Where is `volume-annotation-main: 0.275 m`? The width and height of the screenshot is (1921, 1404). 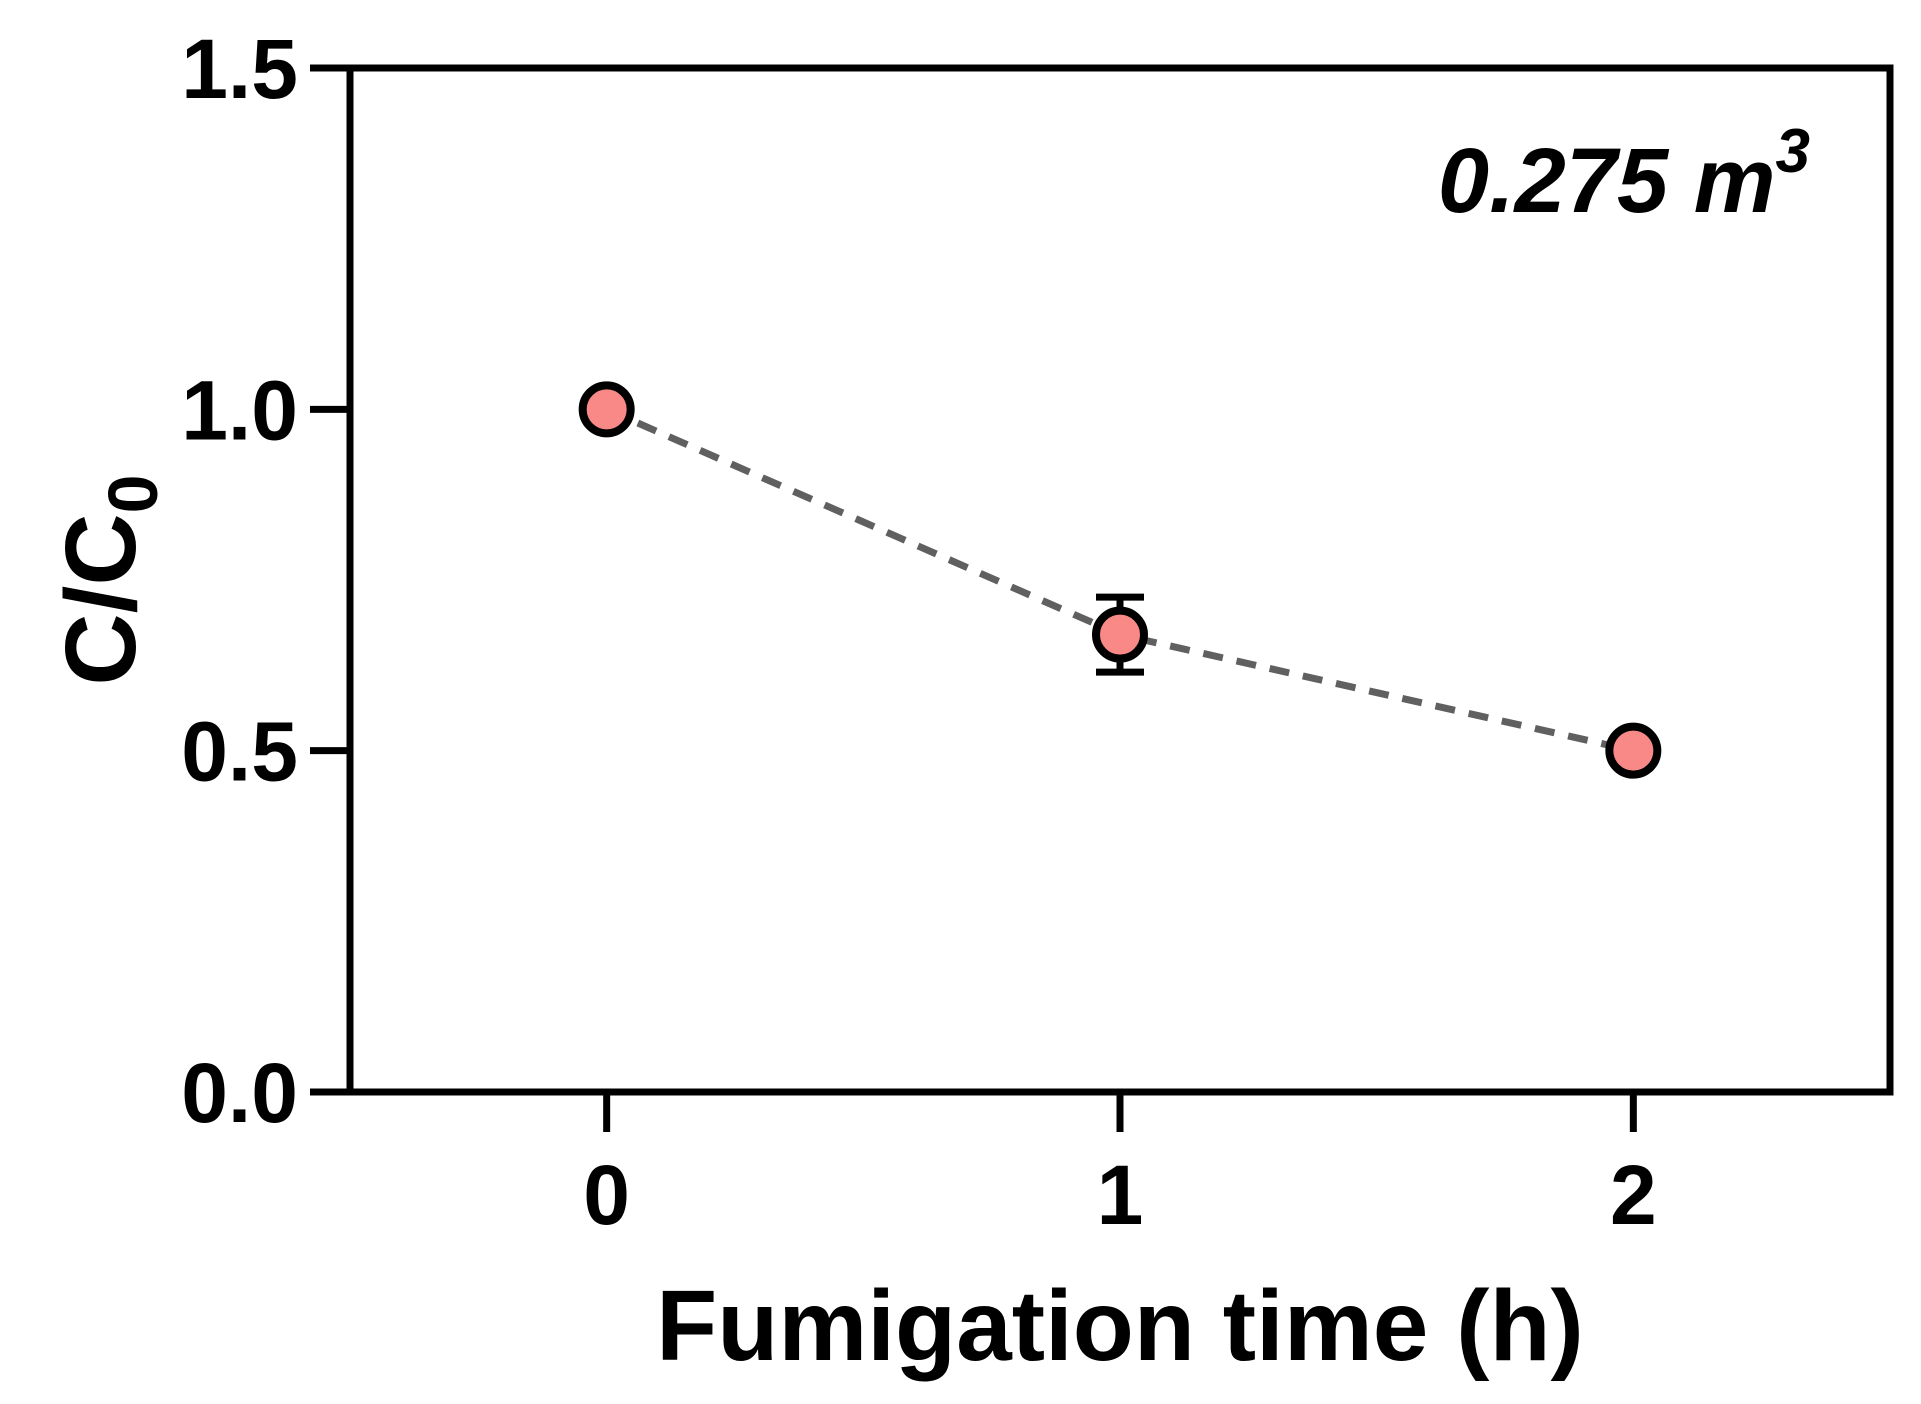 volume-annotation-main: 0.275 m is located at coordinates (1607, 181).